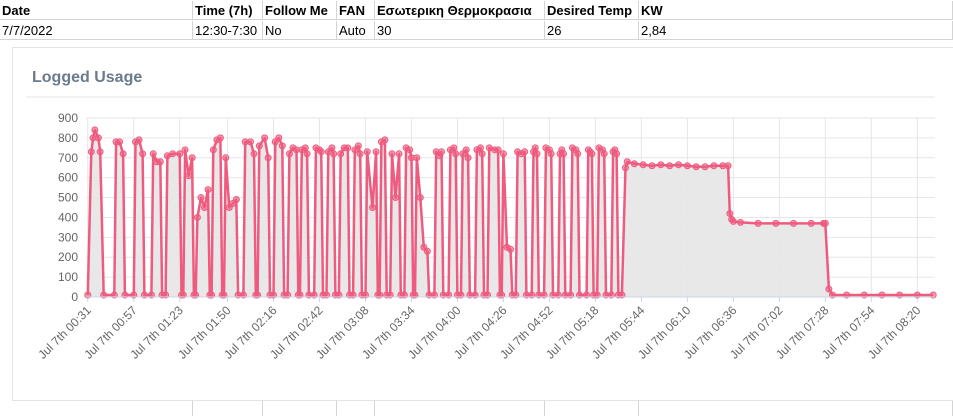 The height and width of the screenshot is (416, 953). I want to click on y-tick-label: 300, so click(68, 237).